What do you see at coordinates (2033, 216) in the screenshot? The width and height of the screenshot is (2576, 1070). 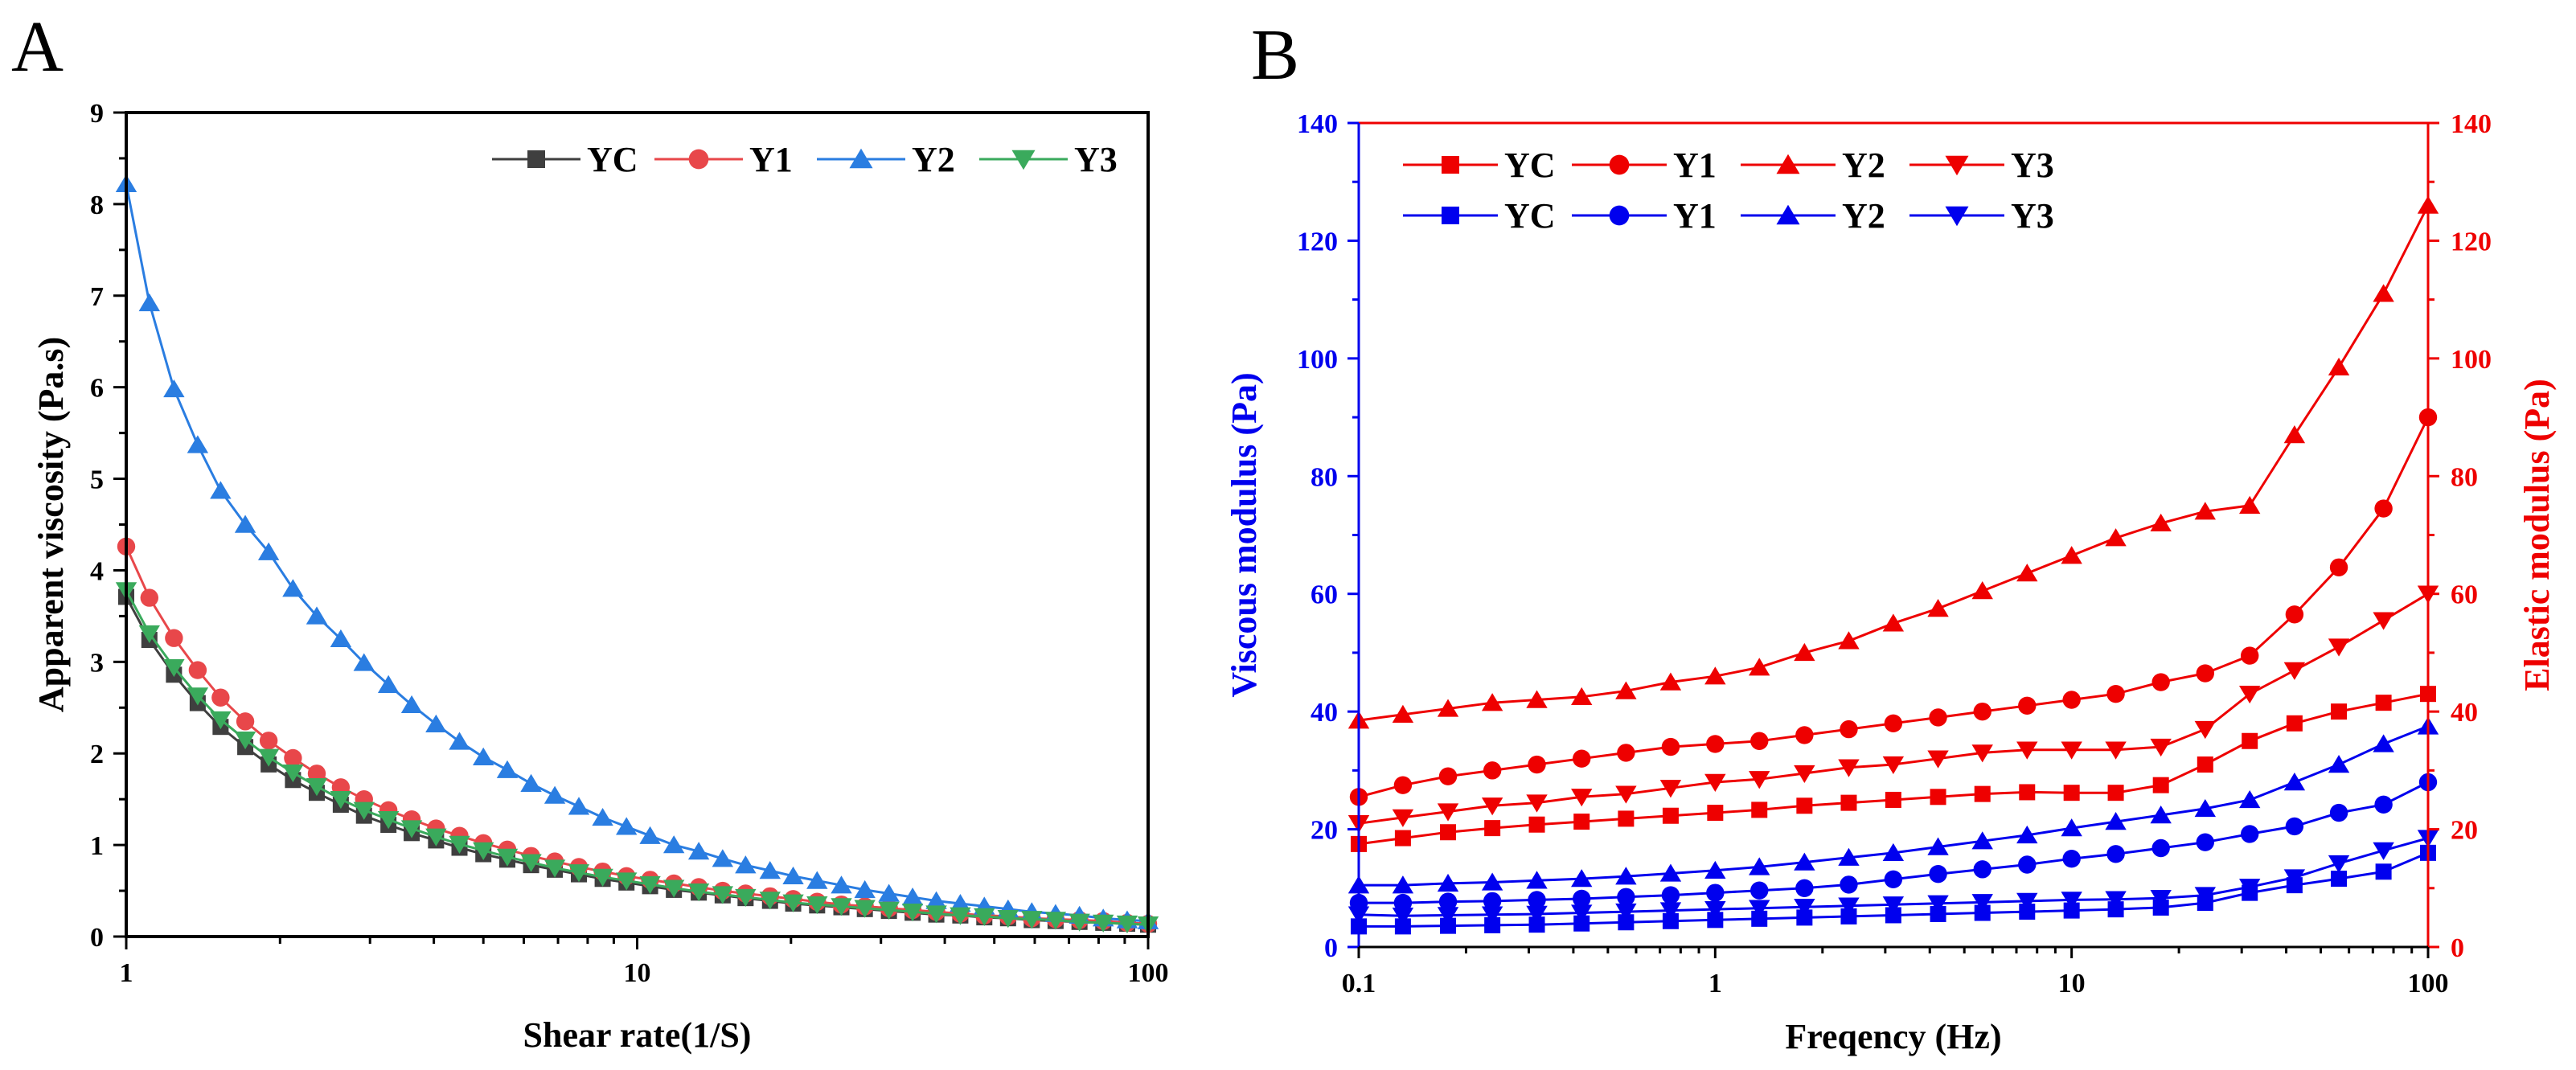 I see `legend-label-viscous-y3: Y3` at bounding box center [2033, 216].